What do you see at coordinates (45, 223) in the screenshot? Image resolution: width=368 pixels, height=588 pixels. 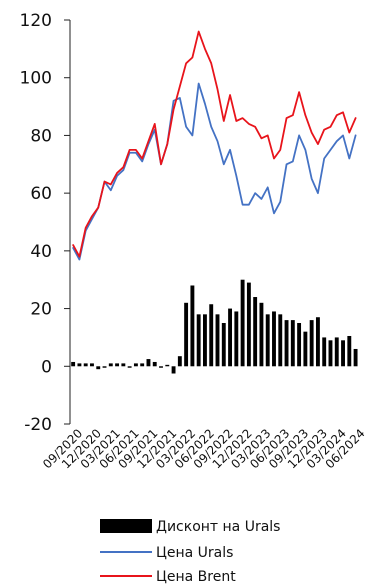 I see `y-axis: -20 0 20 40 60 80 100 120` at bounding box center [45, 223].